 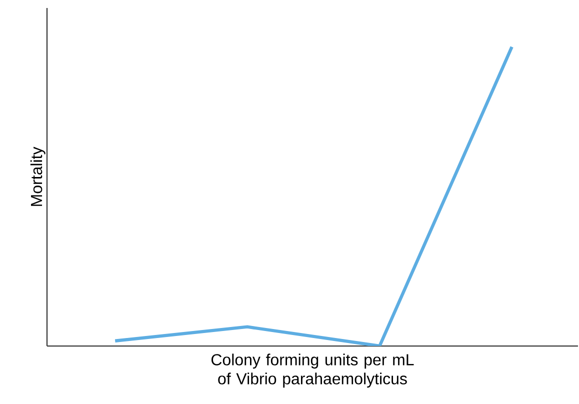 I want to click on x-axis-title: Colony forming units per mL of Vibrio parahaemolyticus, so click(x=313, y=371).